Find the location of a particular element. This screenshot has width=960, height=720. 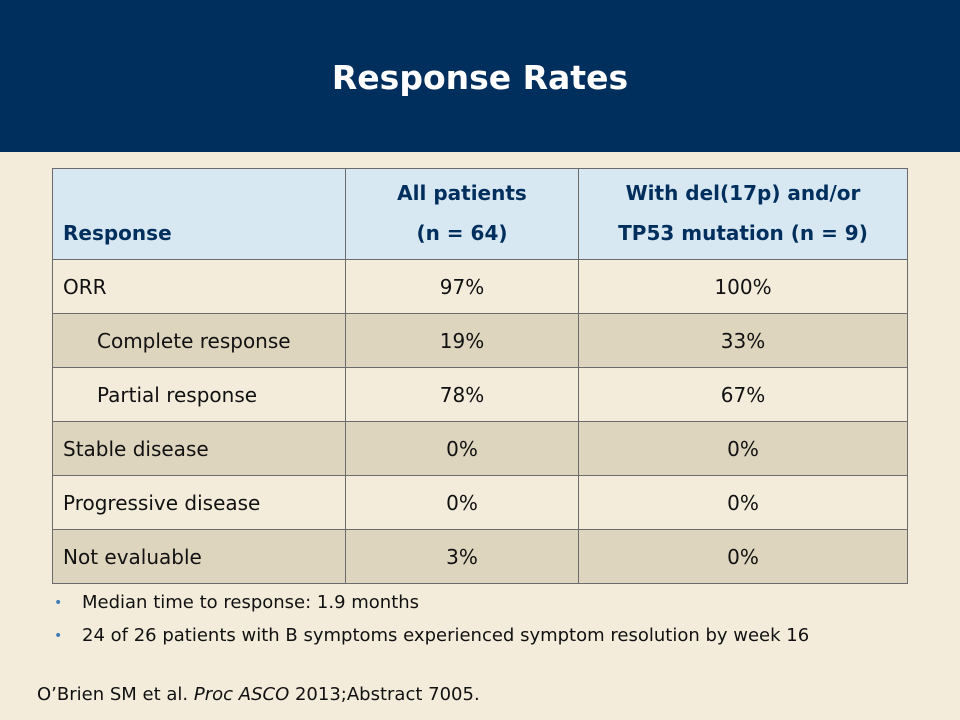

citation-journal: Proc ASCO is located at coordinates (241, 694).